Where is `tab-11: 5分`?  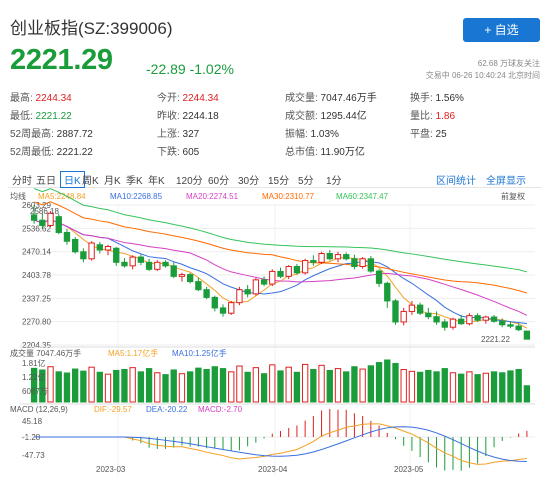 tab-11: 5分 is located at coordinates (306, 181).